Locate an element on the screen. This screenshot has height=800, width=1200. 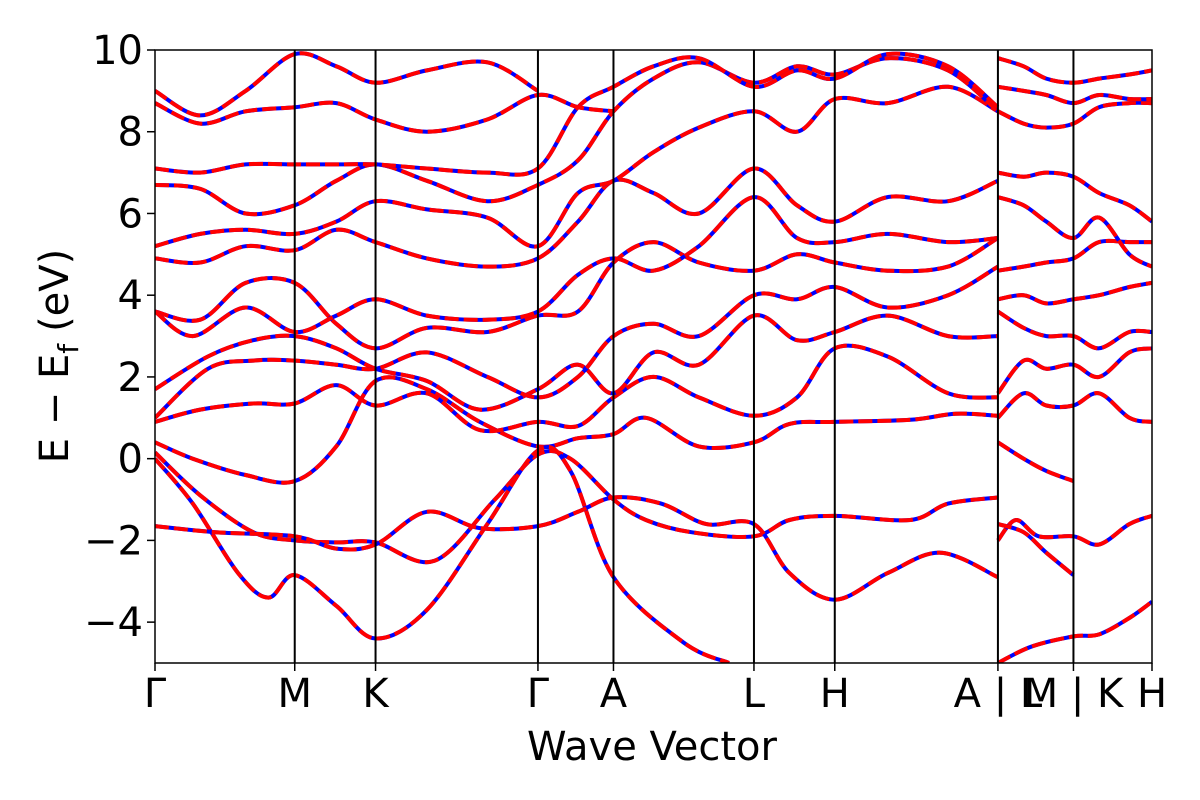
y-tick-label: 2 is located at coordinates (130, 378).